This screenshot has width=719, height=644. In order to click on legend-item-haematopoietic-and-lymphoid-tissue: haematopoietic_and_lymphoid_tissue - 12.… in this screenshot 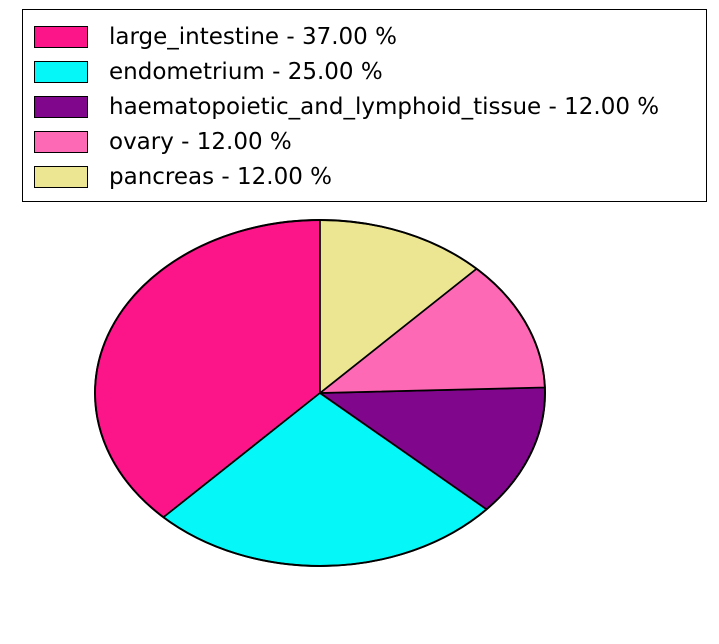, I will do `click(364, 106)`.